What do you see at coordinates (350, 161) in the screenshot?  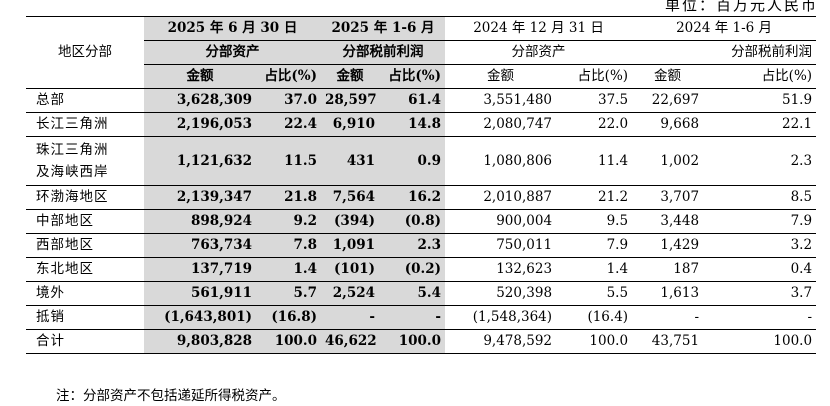 I see `cell-amount: 431` at bounding box center [350, 161].